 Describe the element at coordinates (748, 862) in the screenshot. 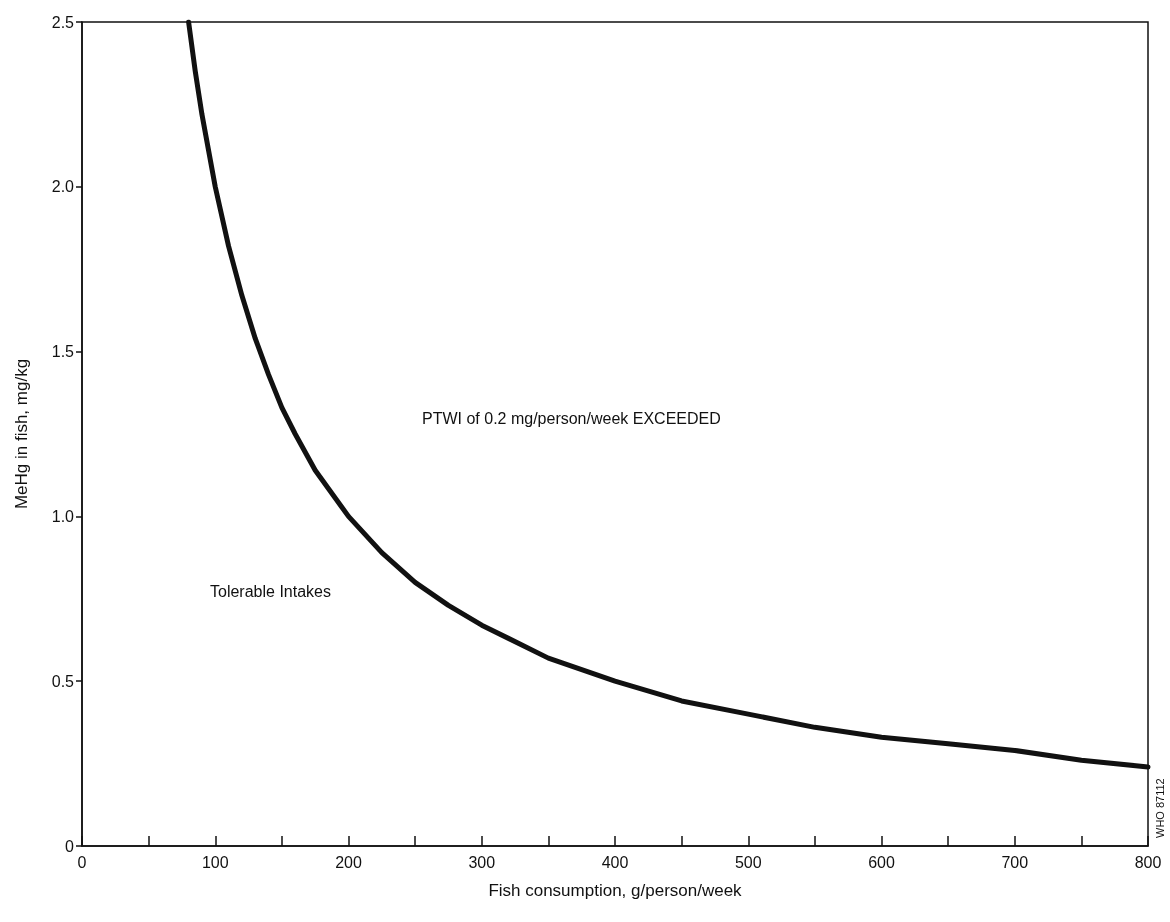

I see `x-tick-label: 500` at that location.